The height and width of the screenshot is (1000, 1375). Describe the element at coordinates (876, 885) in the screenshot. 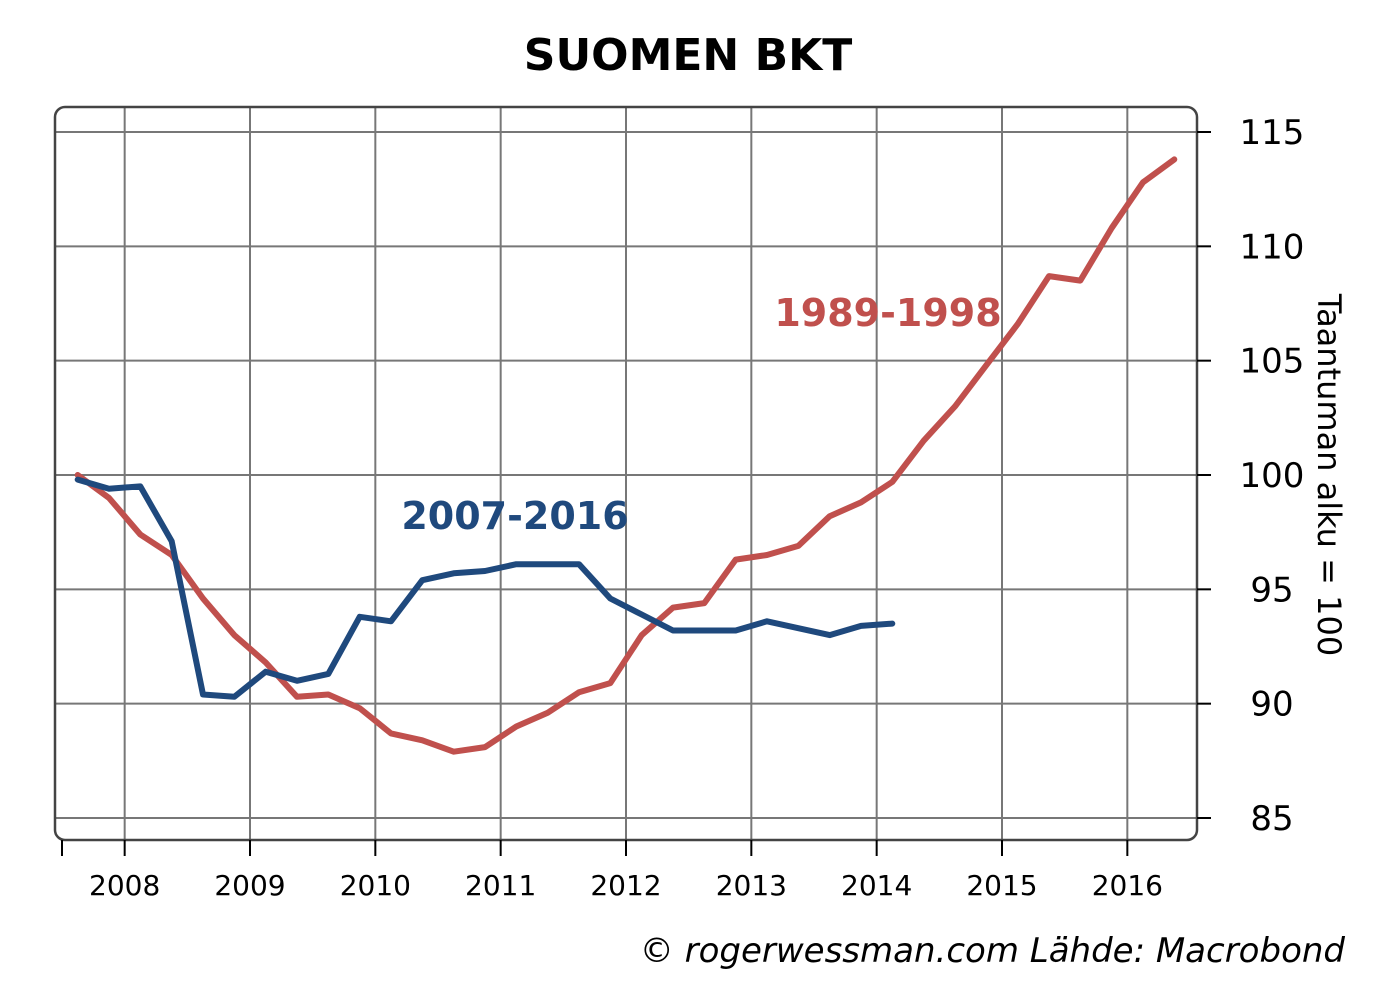

I see `x-tick-label: 2014` at that location.